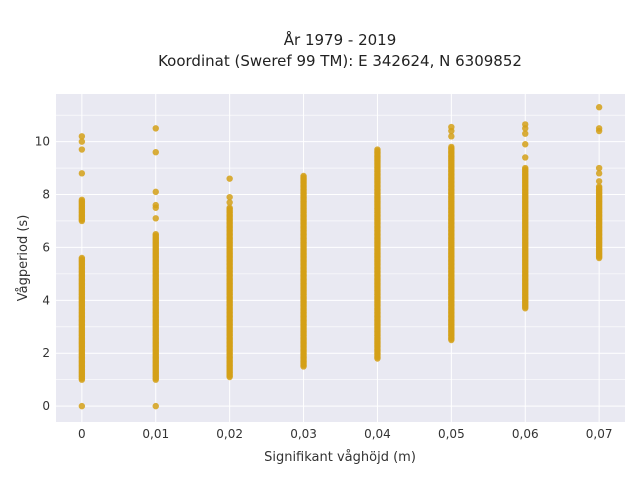  Describe the element at coordinates (340, 457) in the screenshot. I see `x-axis-label: Signifikant våghöjd (m)` at that location.